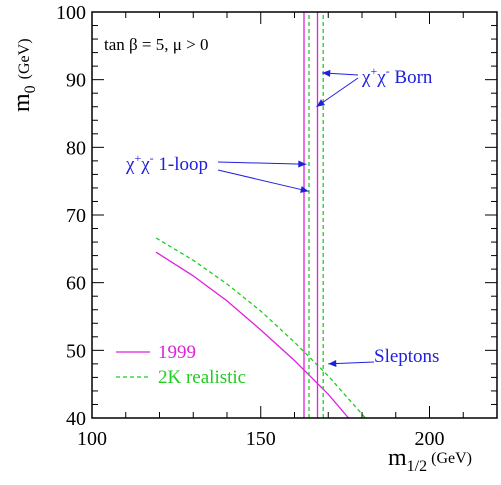  I want to click on parameters-label: tan β = 5, μ > 0, so click(156, 44).